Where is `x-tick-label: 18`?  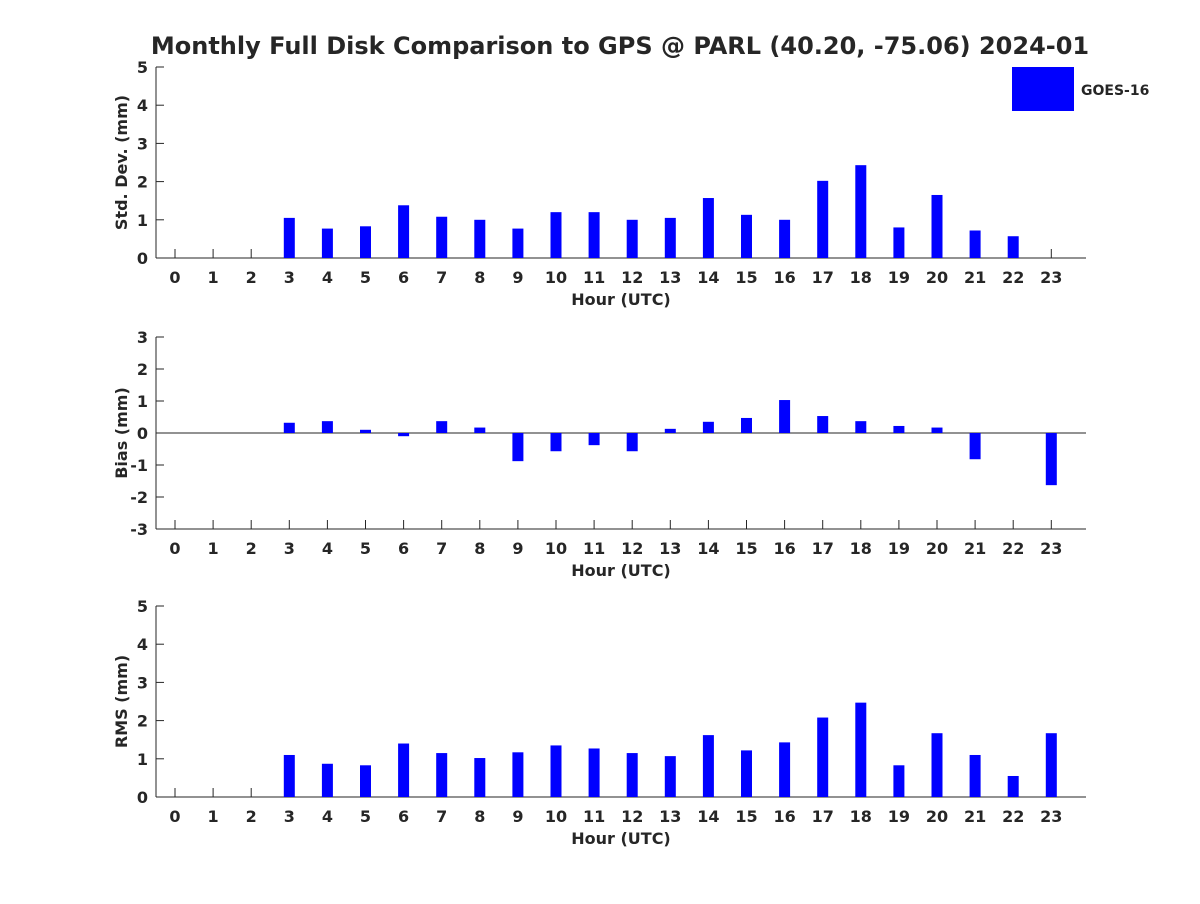 x-tick-label: 18 is located at coordinates (861, 548).